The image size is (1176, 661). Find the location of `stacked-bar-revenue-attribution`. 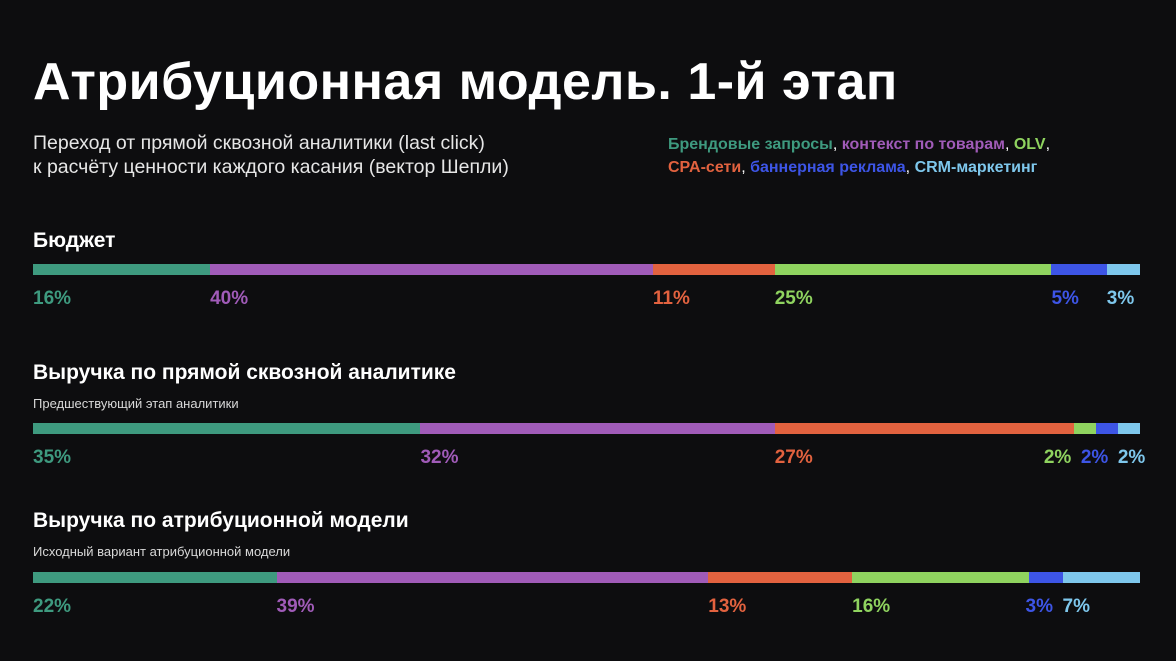

stacked-bar-revenue-attribution is located at coordinates (587, 577).